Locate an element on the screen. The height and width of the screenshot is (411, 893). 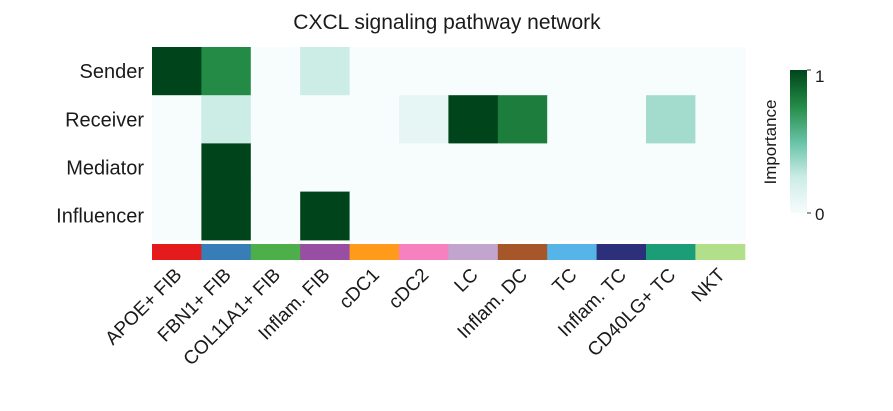
colorbar: 1 0 Importance is located at coordinates (792, 145).